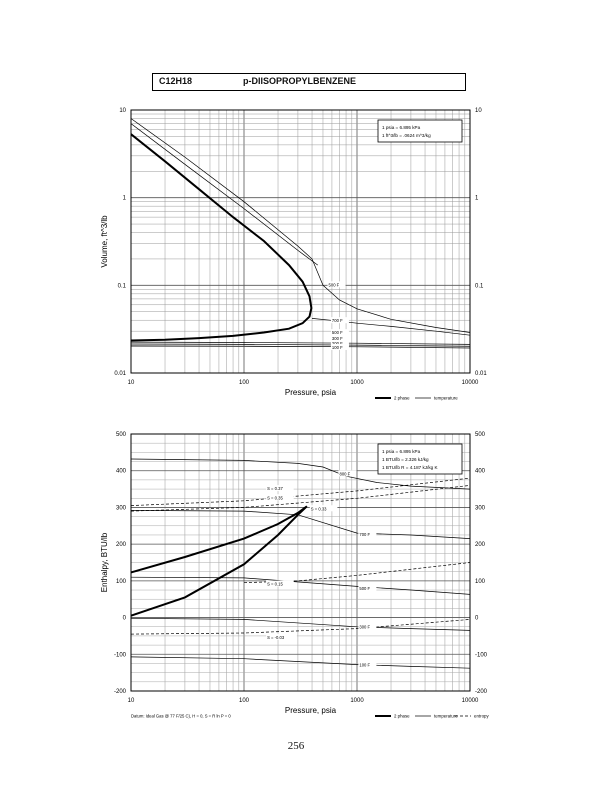 The height and width of the screenshot is (800, 592). I want to click on y-tick-label-right: -100, so click(481, 655).